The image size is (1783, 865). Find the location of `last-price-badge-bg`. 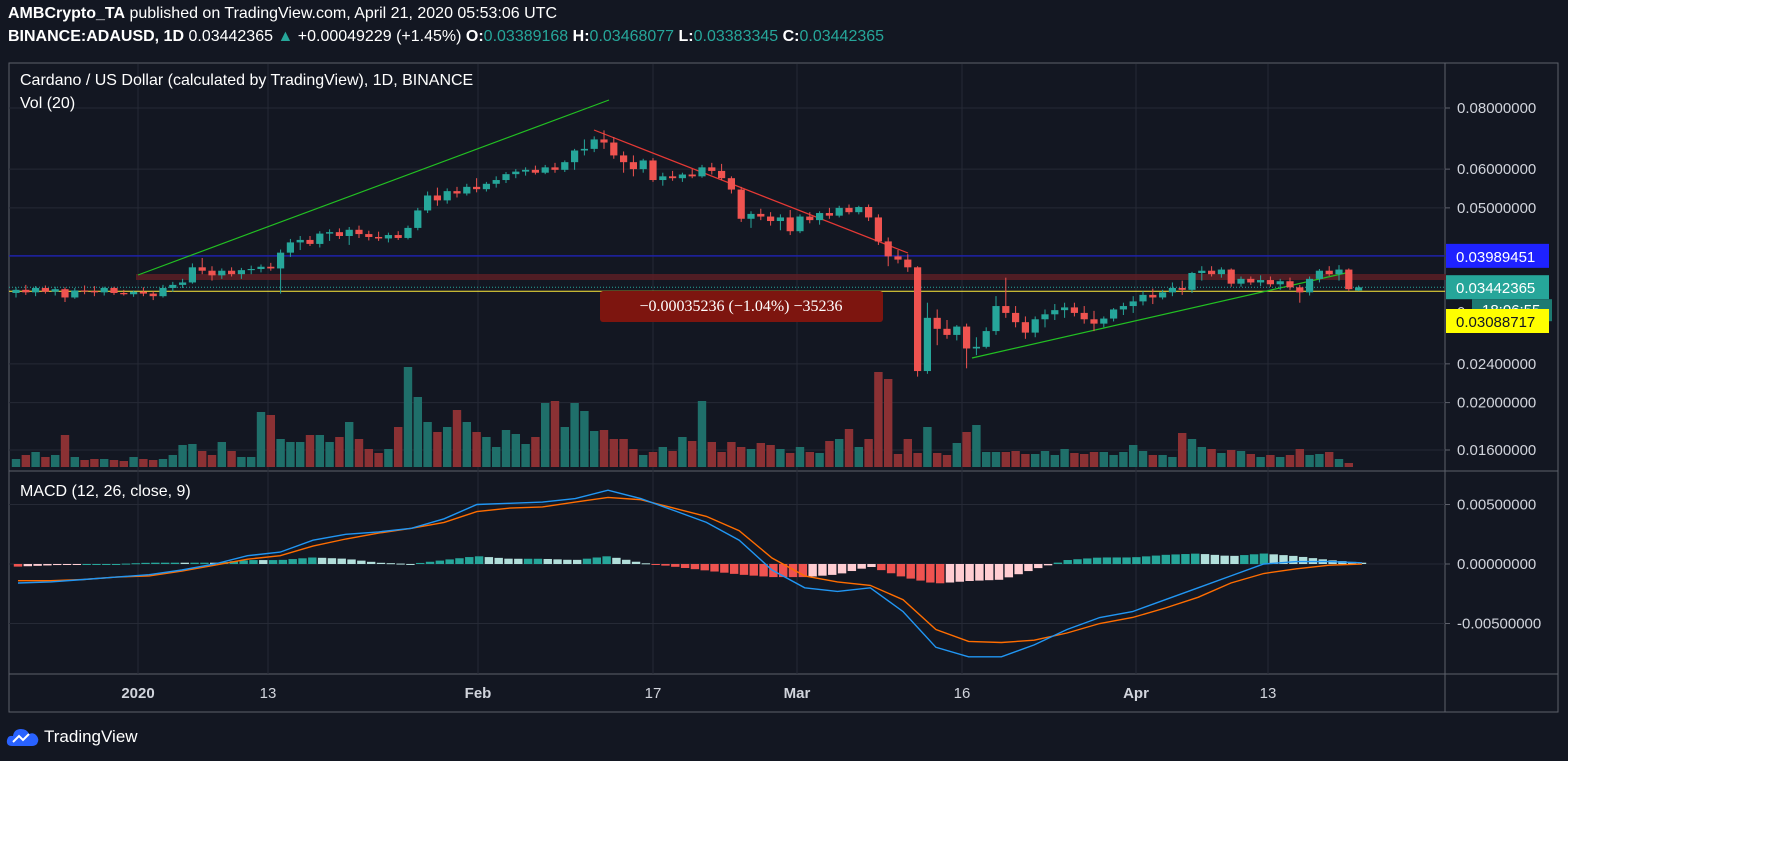

last-price-badge-bg is located at coordinates (1497, 287).